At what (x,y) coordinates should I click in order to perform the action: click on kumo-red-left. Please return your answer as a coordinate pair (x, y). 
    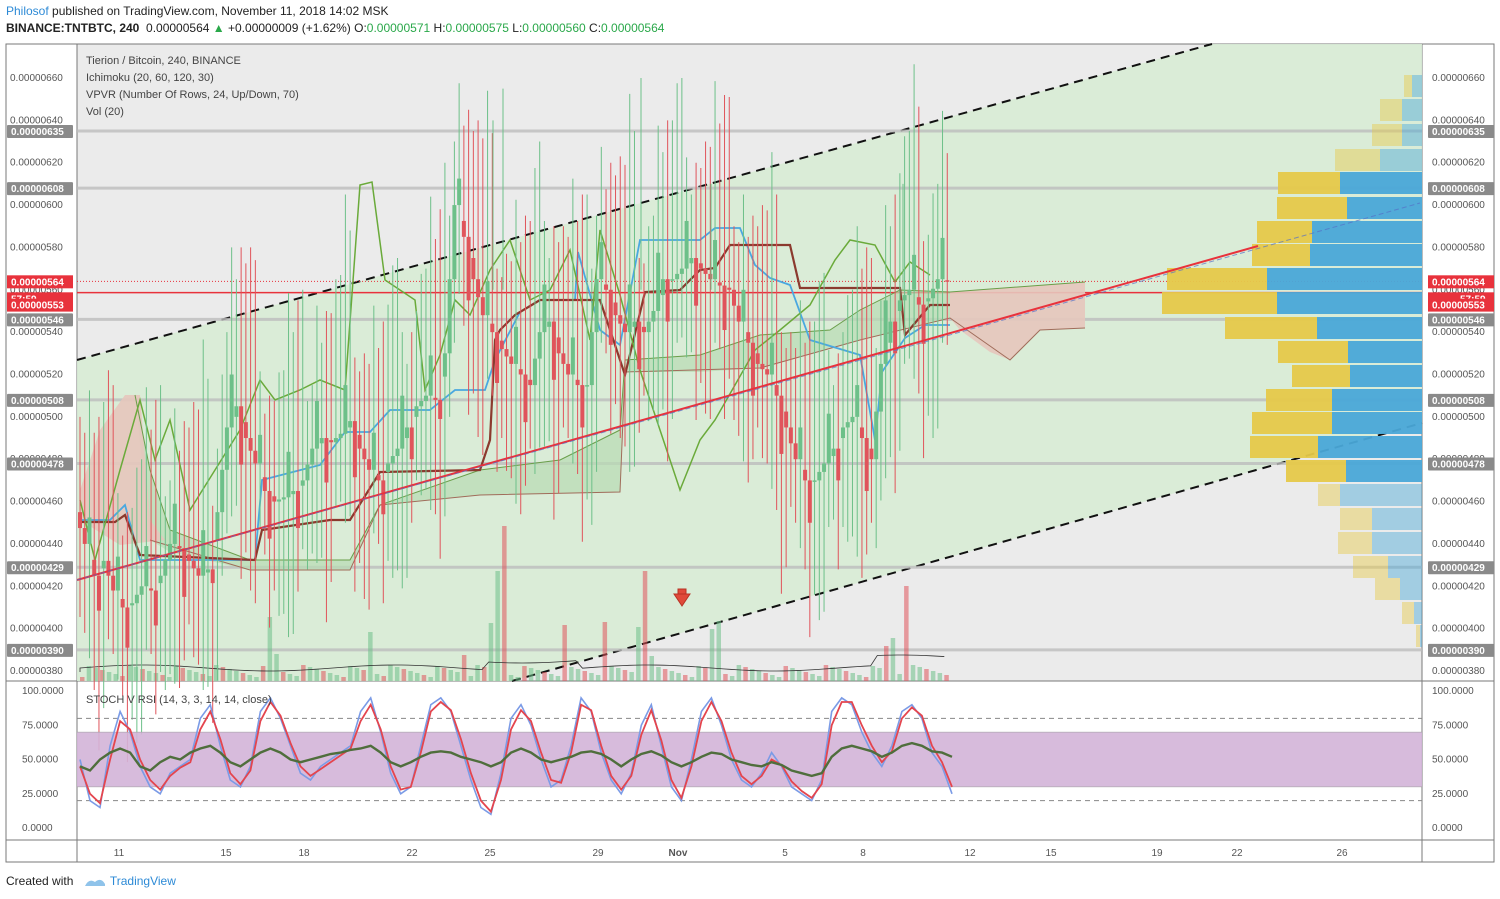
    Looking at the image, I should click on (122, 470).